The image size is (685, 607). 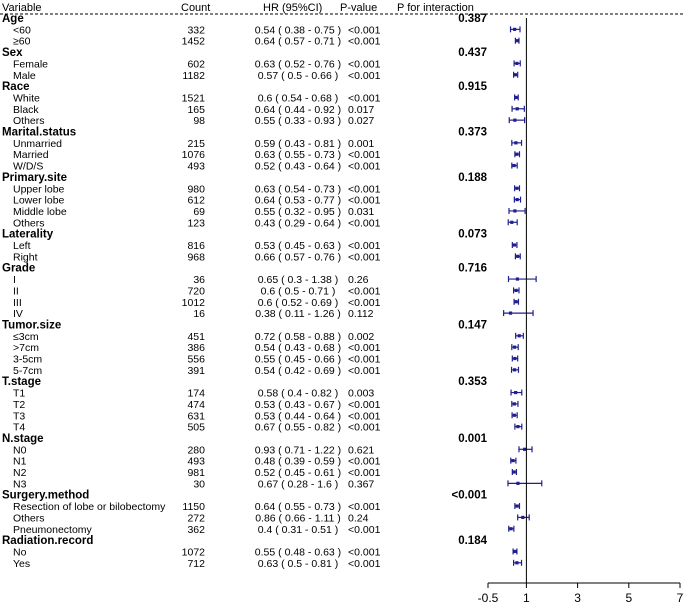 What do you see at coordinates (435, 8) in the screenshot?
I see `header-p-interaction: P for interaction` at bounding box center [435, 8].